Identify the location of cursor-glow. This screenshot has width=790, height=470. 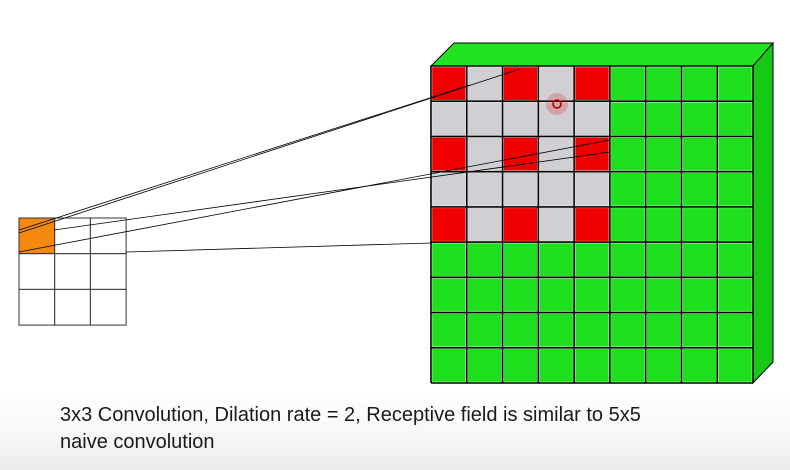
(557, 104).